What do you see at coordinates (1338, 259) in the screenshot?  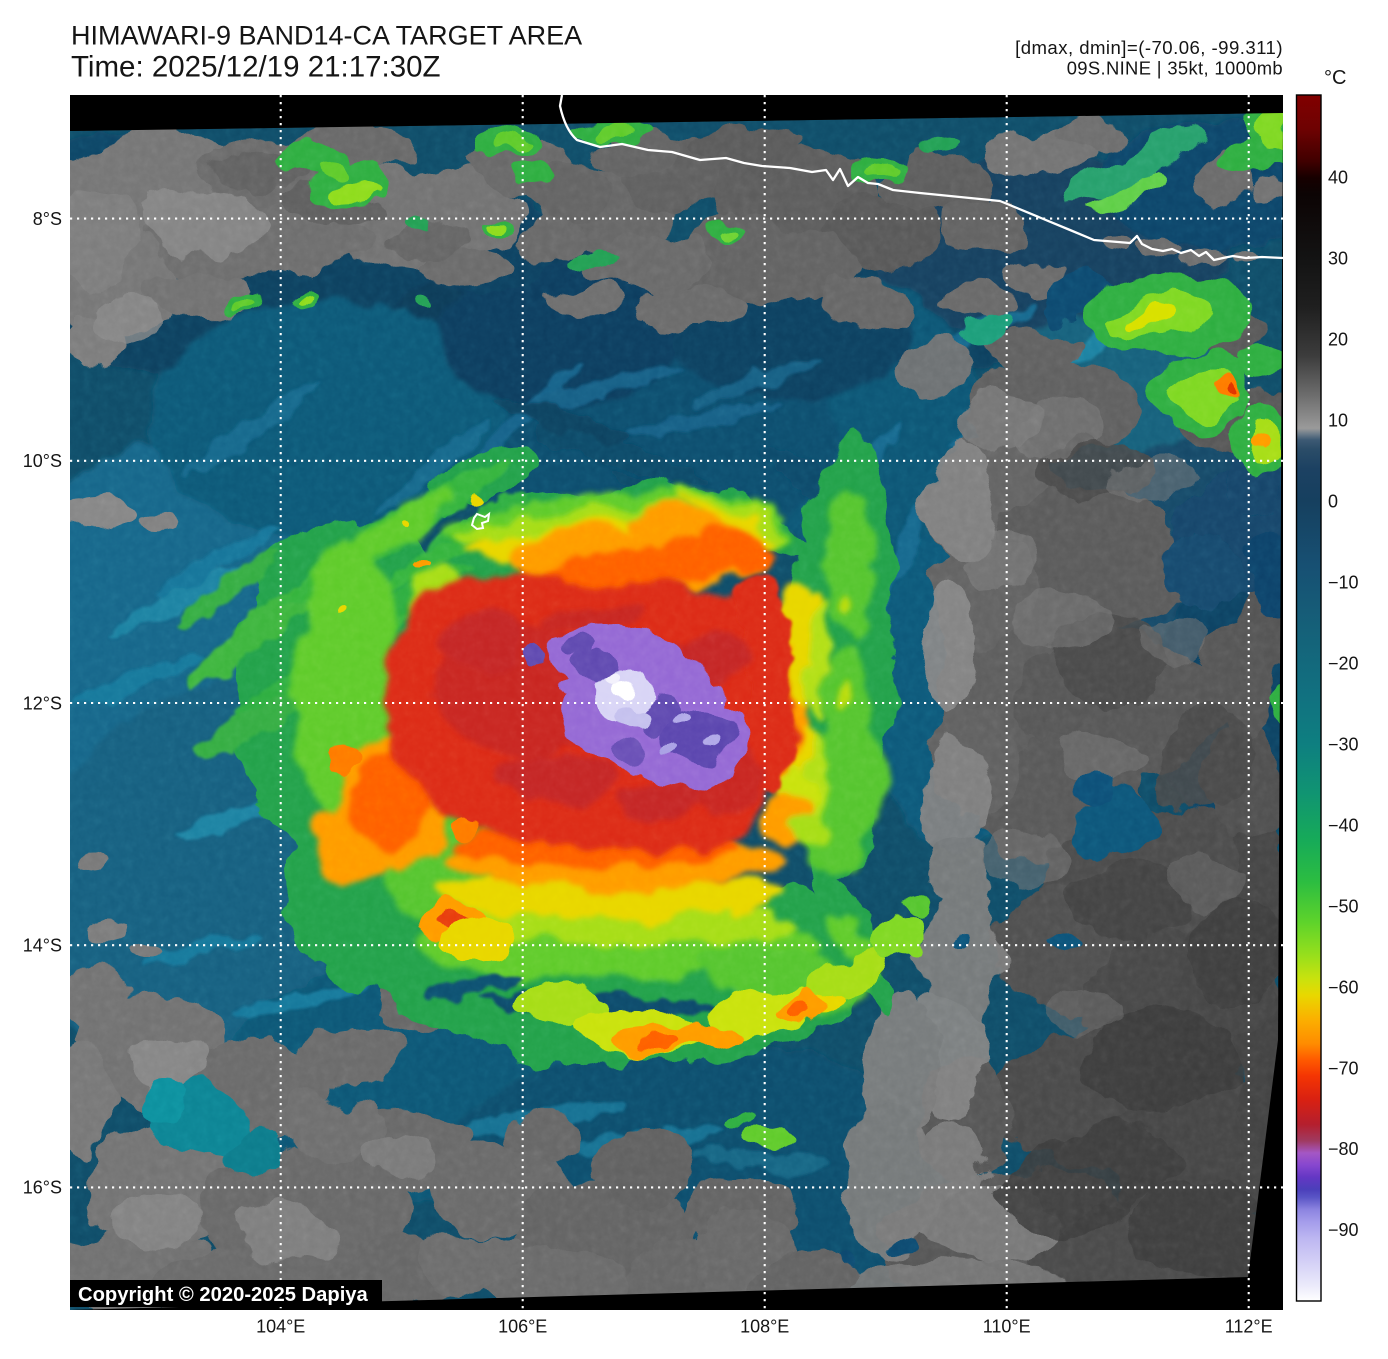 I see `svg-text: 30` at bounding box center [1338, 259].